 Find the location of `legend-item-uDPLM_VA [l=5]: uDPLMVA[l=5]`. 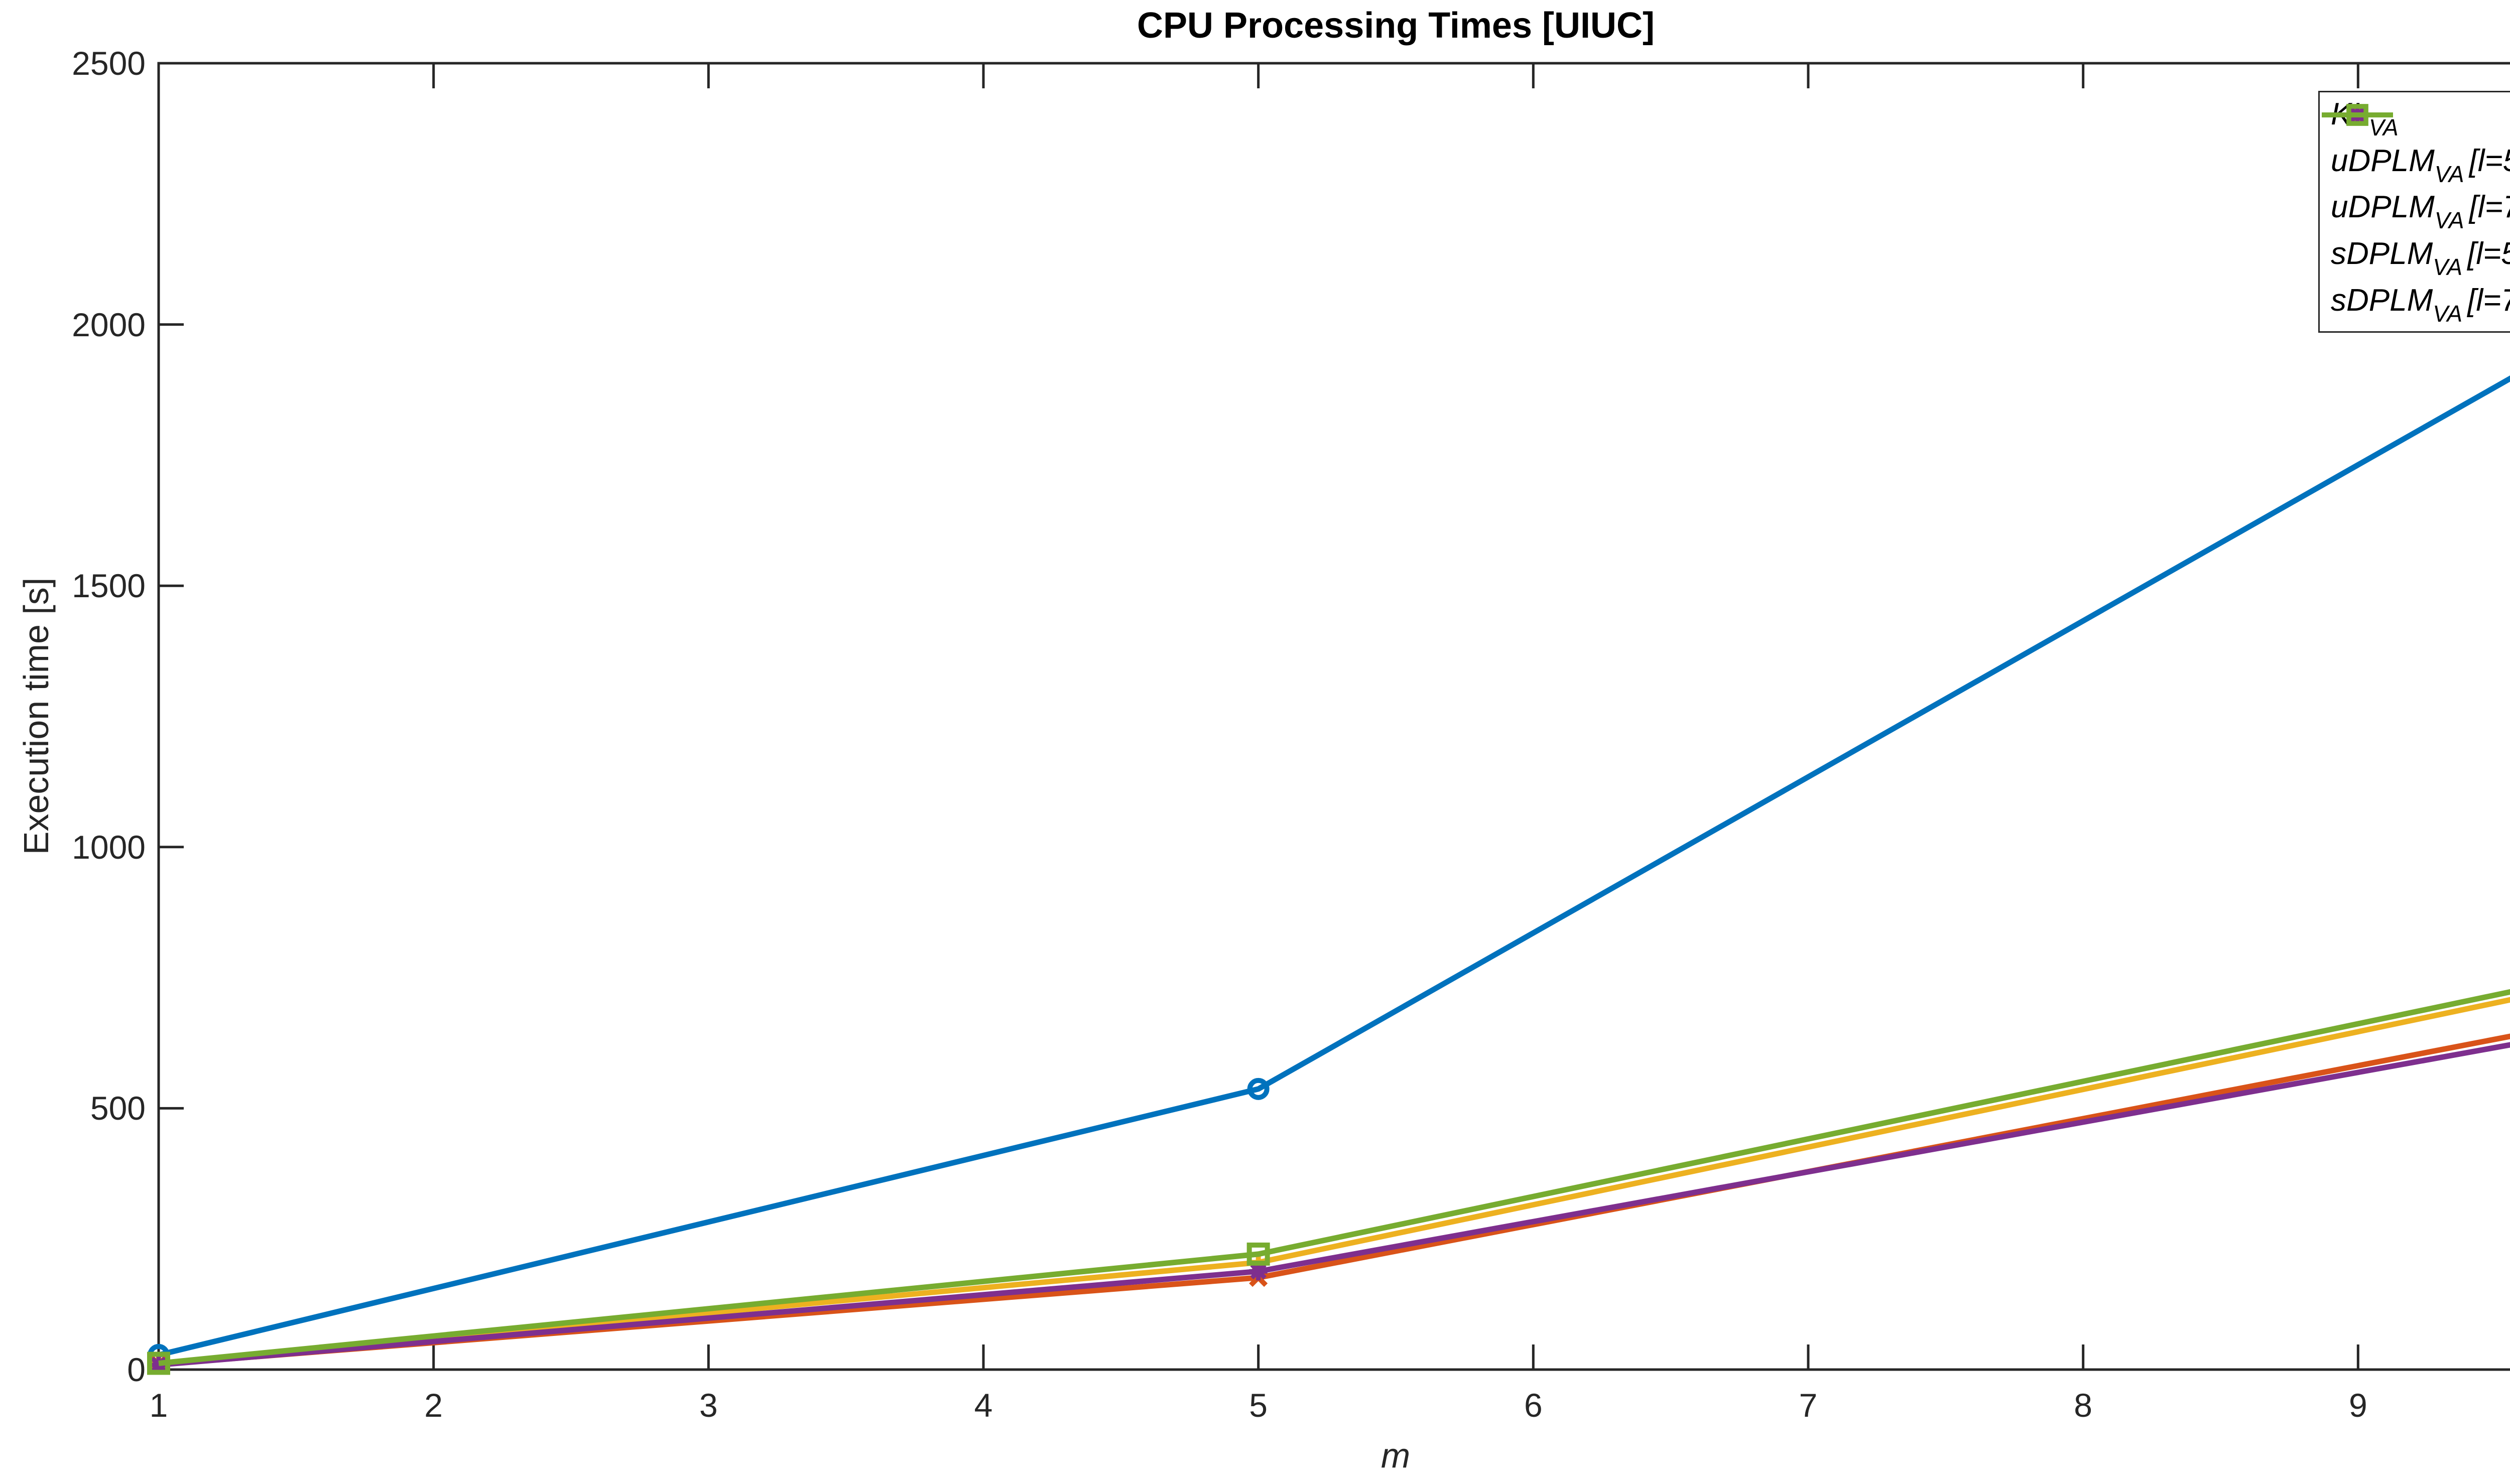

legend-item-uDPLM_VA [l=5]: uDPLMVA[l=5] is located at coordinates (2415, 147).